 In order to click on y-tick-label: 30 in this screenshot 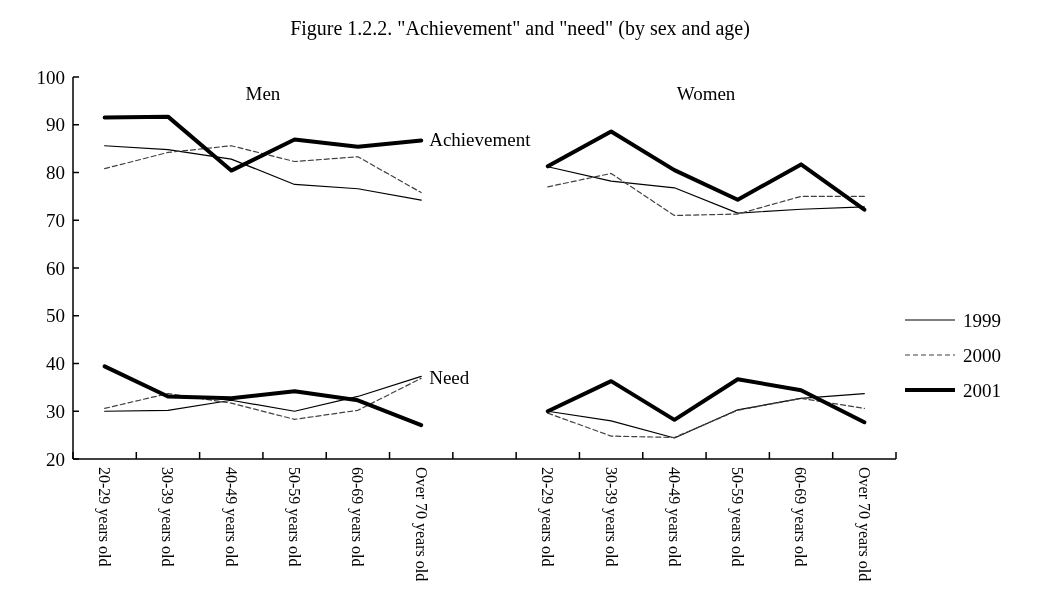, I will do `click(55, 411)`.